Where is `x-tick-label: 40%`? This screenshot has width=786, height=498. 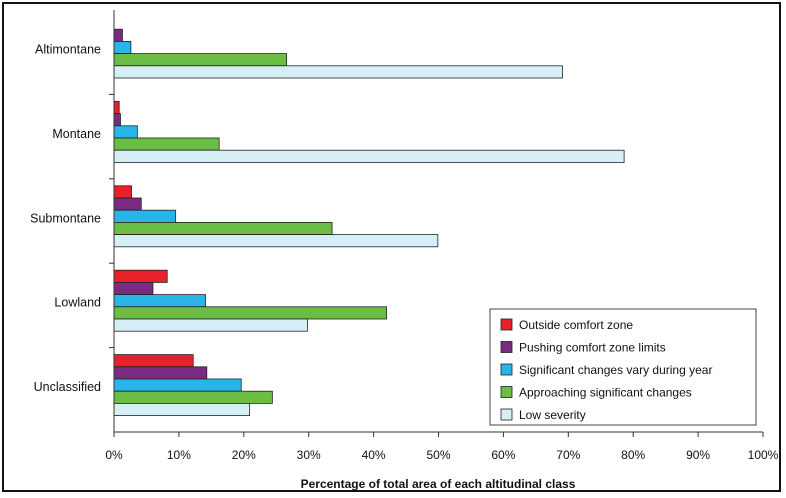 x-tick-label: 40% is located at coordinates (374, 455).